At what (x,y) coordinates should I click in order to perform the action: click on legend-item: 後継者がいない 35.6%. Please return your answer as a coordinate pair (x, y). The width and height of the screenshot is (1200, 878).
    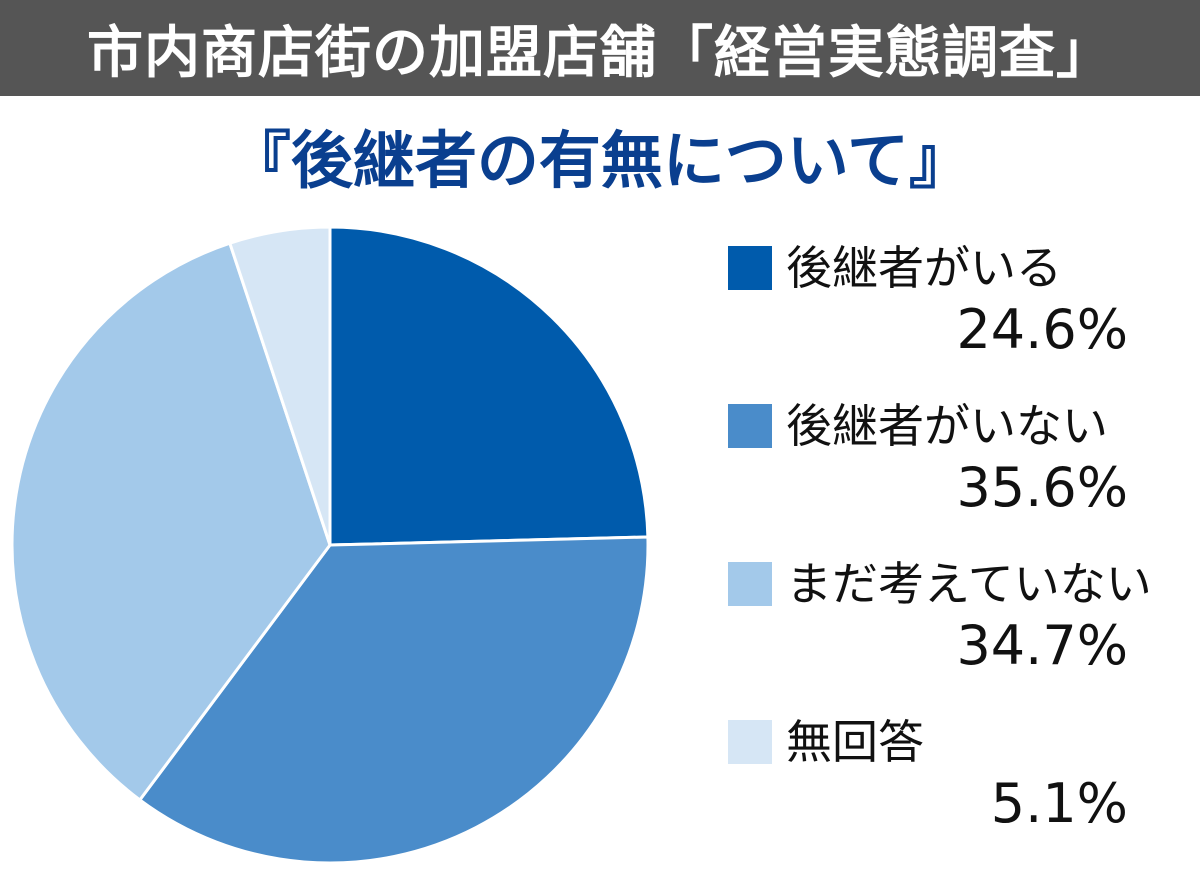
    Looking at the image, I should click on (958, 469).